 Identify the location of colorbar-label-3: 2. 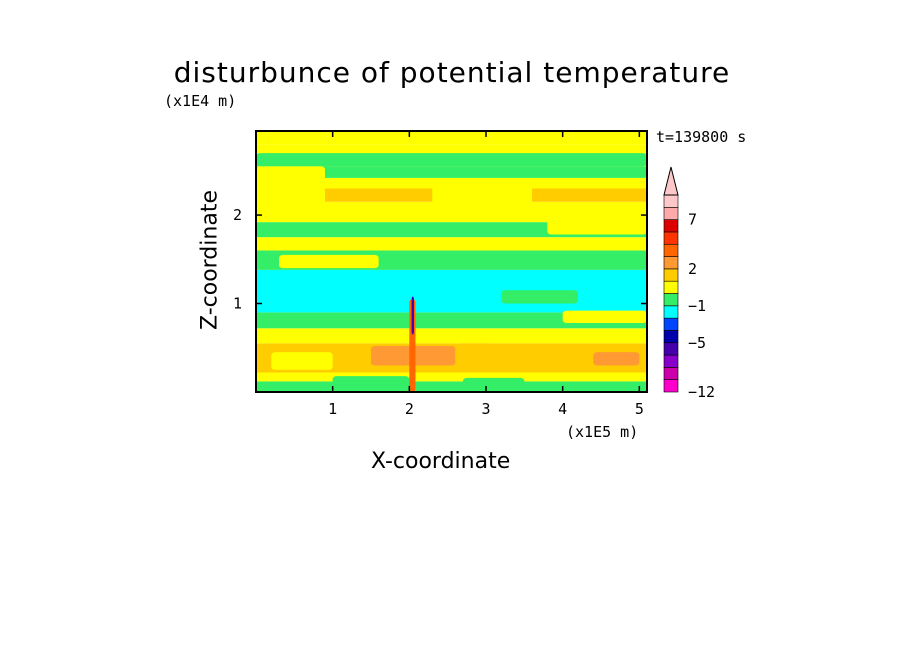
(692, 269).